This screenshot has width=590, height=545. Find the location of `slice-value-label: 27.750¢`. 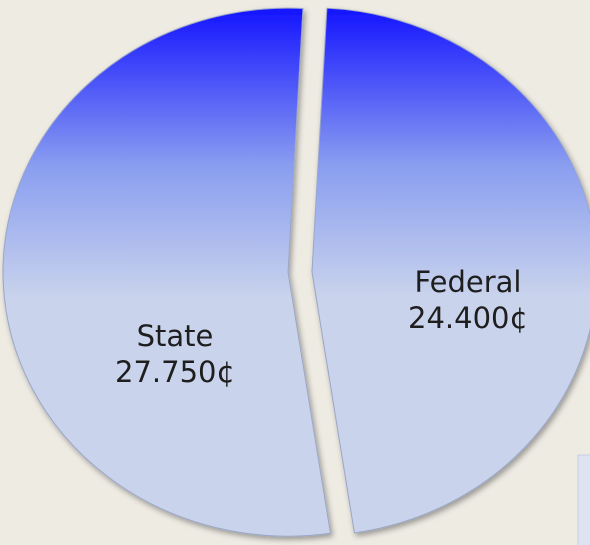

slice-value-label: 27.750¢ is located at coordinates (175, 372).